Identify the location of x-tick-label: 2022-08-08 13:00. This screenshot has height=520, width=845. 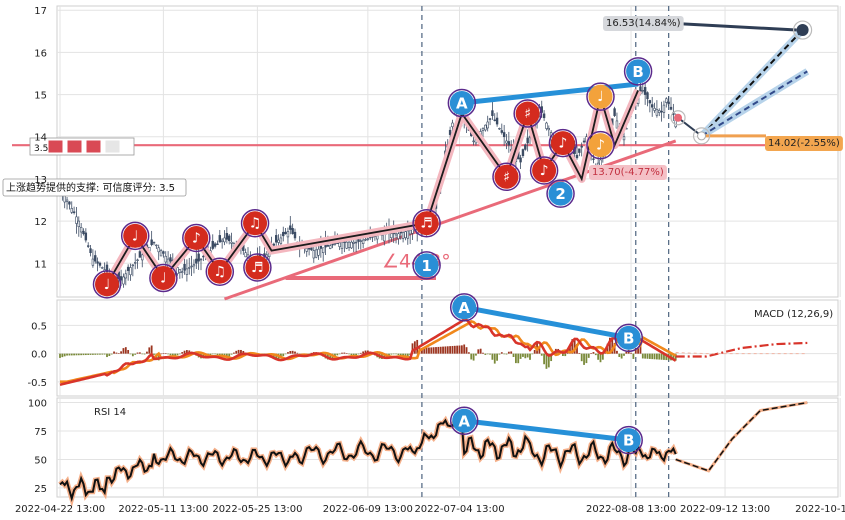
(631, 509).